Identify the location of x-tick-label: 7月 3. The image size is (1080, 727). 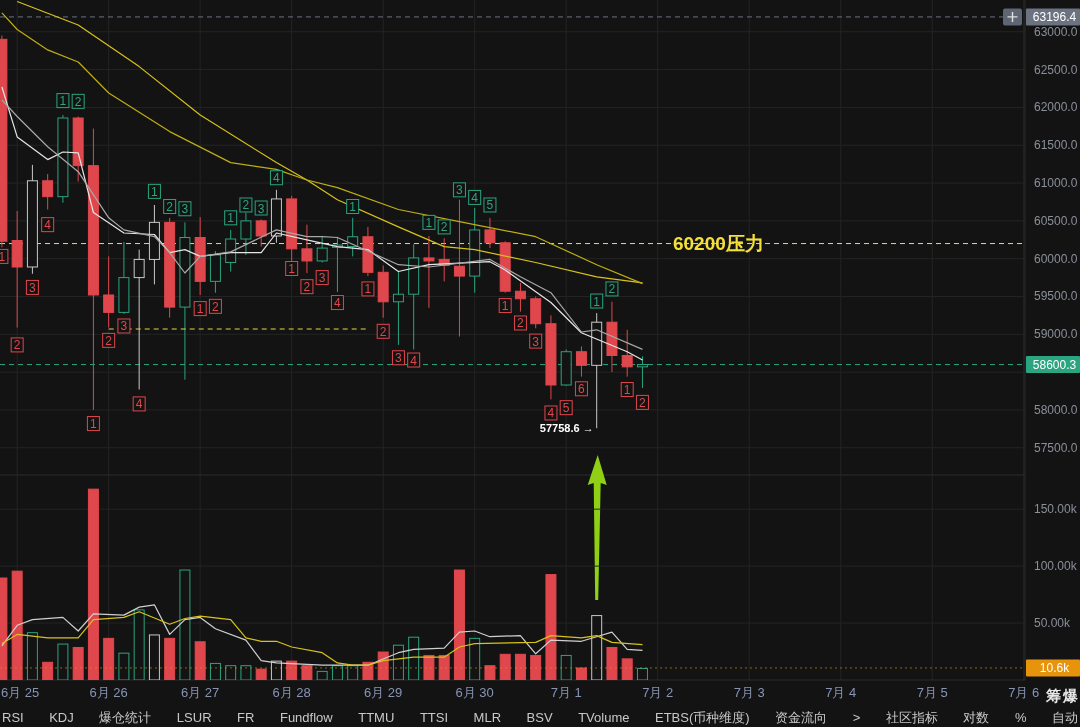
(749, 692).